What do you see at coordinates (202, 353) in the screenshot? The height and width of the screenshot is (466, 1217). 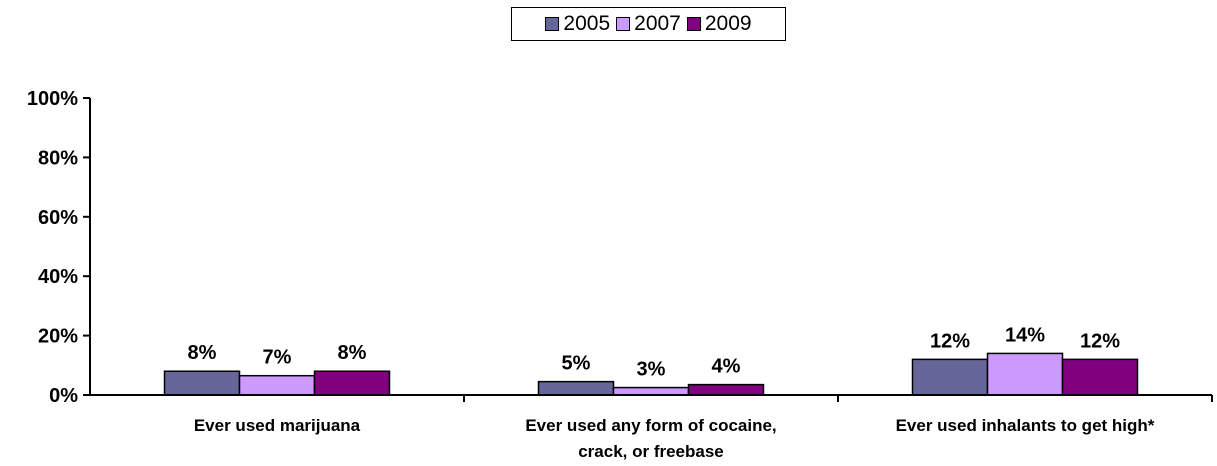 I see `data-label-2005-cat1: 8%` at bounding box center [202, 353].